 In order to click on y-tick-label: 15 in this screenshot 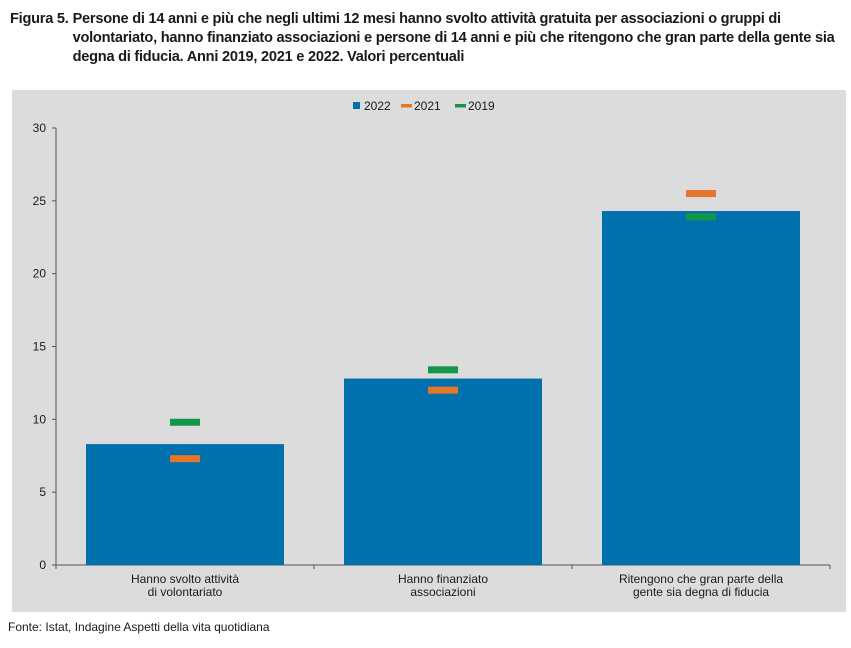, I will do `click(40, 347)`.